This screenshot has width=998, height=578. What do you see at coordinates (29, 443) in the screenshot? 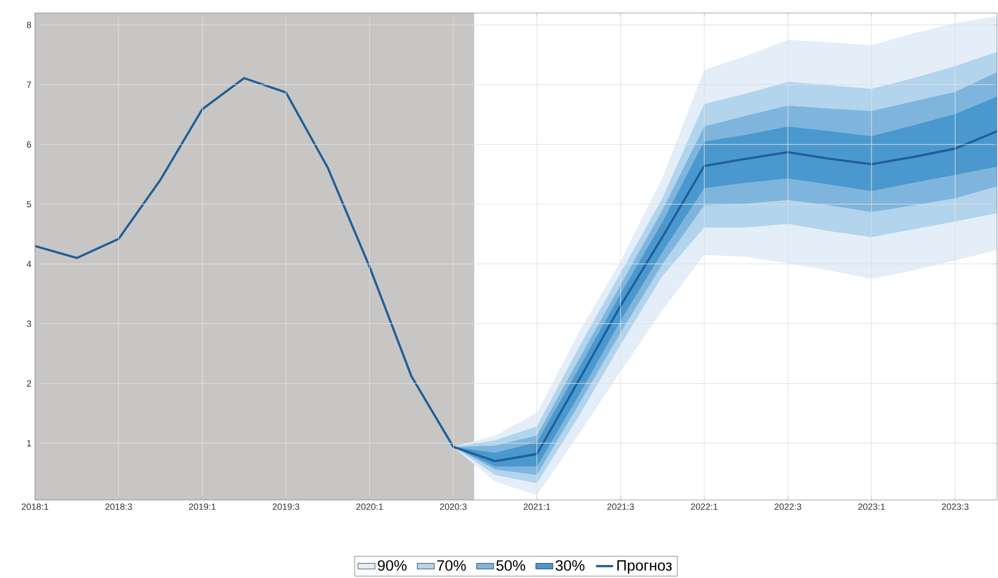
I see `y-tick-label: 1` at bounding box center [29, 443].